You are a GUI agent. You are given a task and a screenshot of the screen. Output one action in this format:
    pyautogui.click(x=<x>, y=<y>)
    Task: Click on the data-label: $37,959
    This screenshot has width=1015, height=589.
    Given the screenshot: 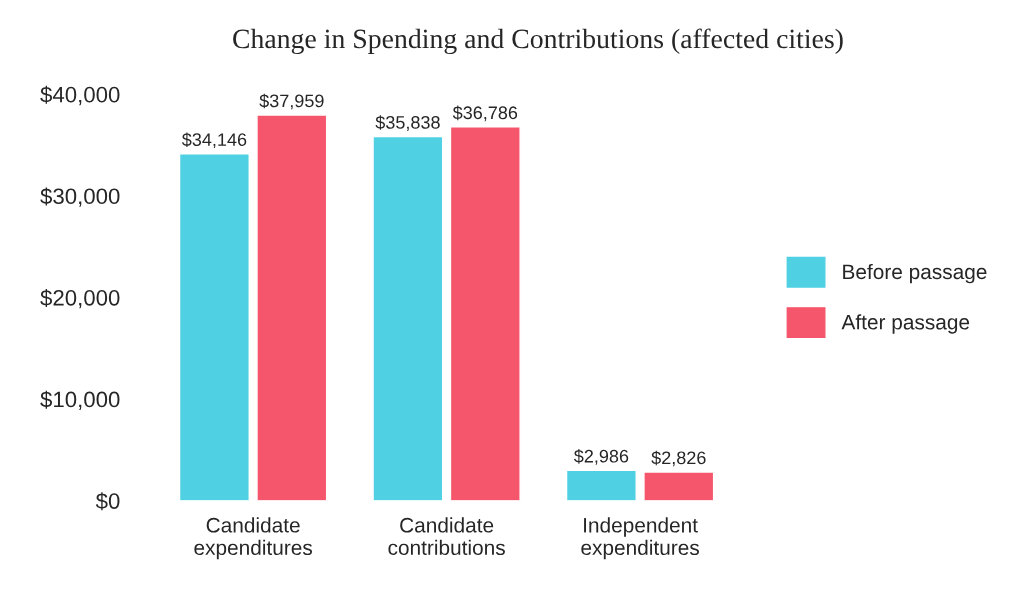 What is the action you would take?
    pyautogui.click(x=291, y=101)
    